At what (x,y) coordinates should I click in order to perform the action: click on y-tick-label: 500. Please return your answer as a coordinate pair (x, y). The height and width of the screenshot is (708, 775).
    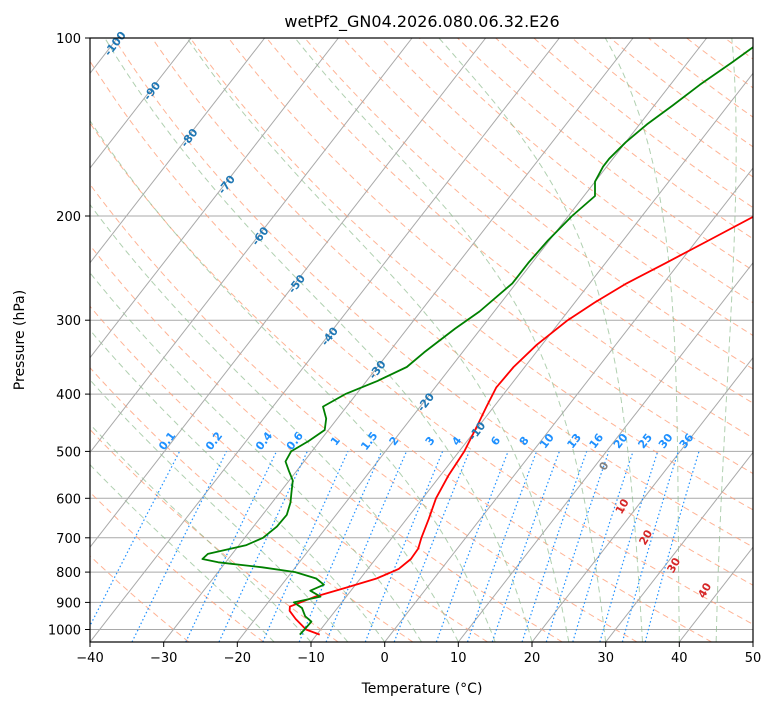
    Looking at the image, I should click on (68, 452).